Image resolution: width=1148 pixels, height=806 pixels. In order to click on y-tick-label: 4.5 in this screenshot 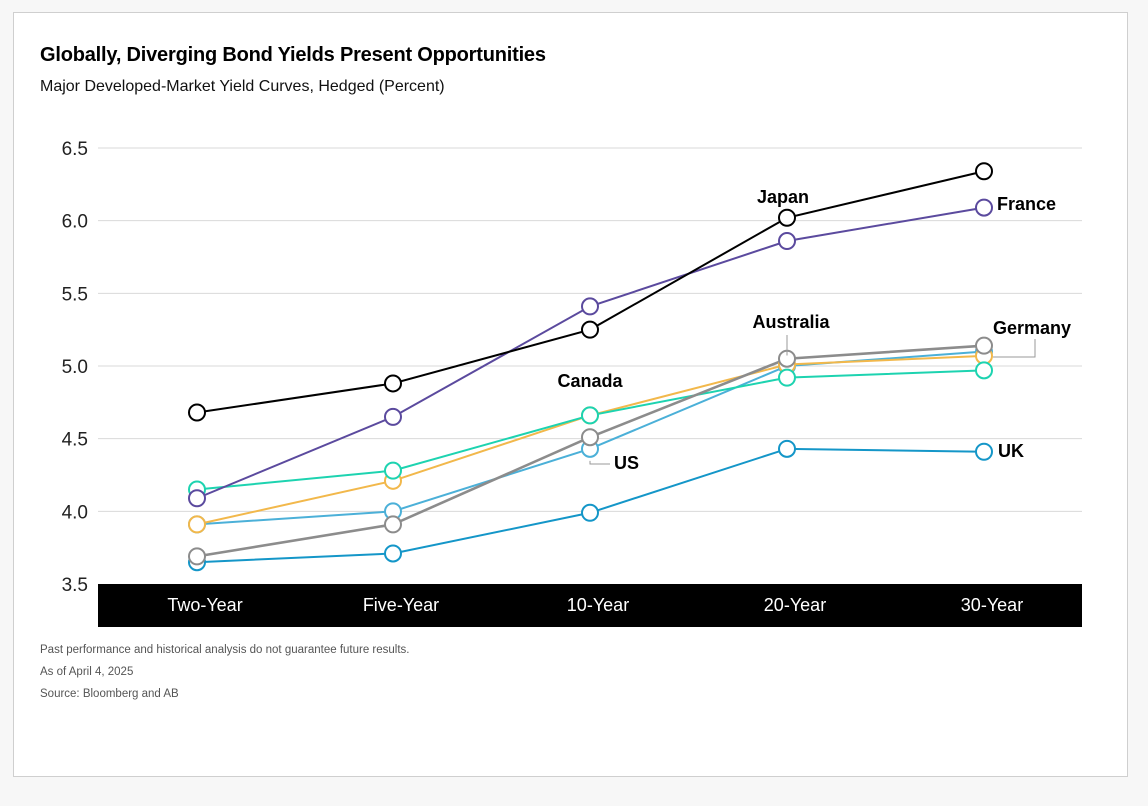, I will do `click(75, 440)`.